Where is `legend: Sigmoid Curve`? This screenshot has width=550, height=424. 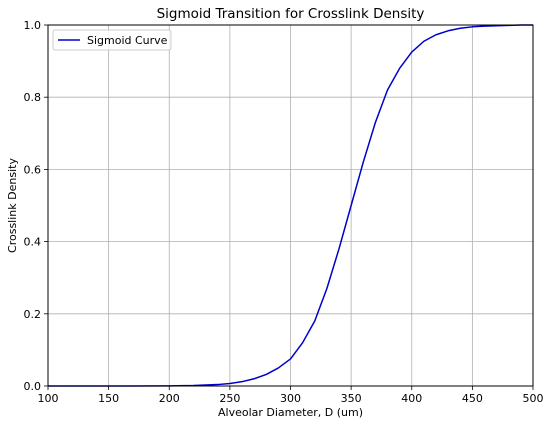 legend: Sigmoid Curve is located at coordinates (112, 40).